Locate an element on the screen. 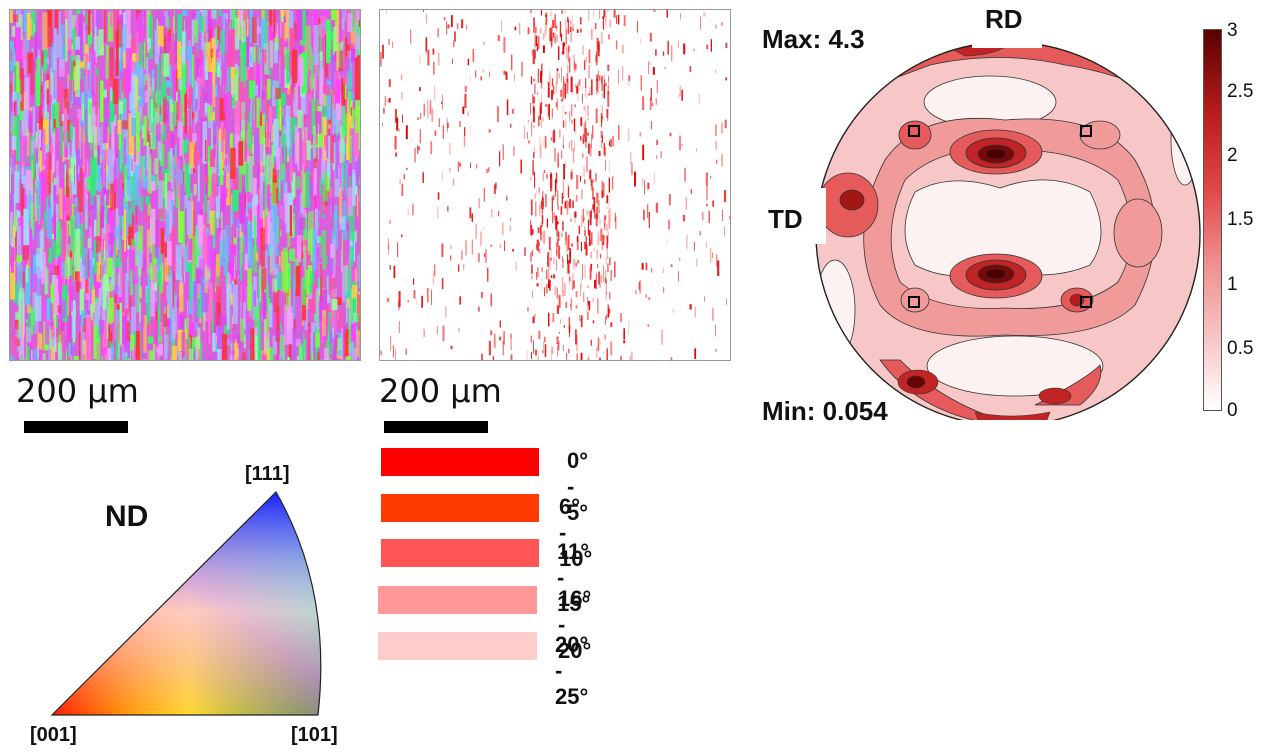 This screenshot has width=1271, height=755. ipf-map-image is located at coordinates (185, 185).